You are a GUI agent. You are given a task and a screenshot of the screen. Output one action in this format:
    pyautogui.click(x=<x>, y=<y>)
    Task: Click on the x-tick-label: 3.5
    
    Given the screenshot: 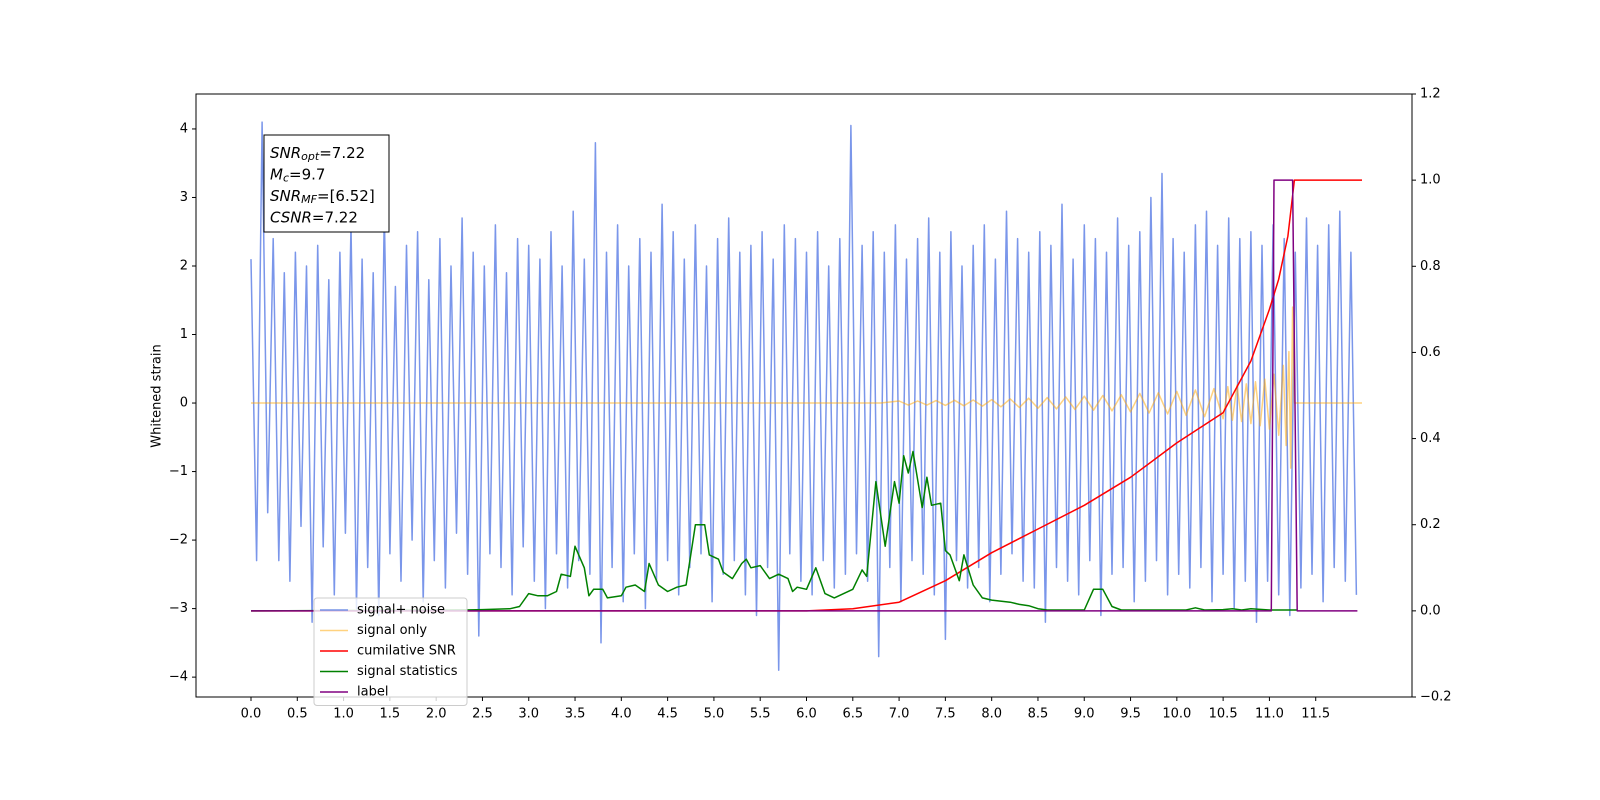 What is the action you would take?
    pyautogui.click(x=575, y=714)
    